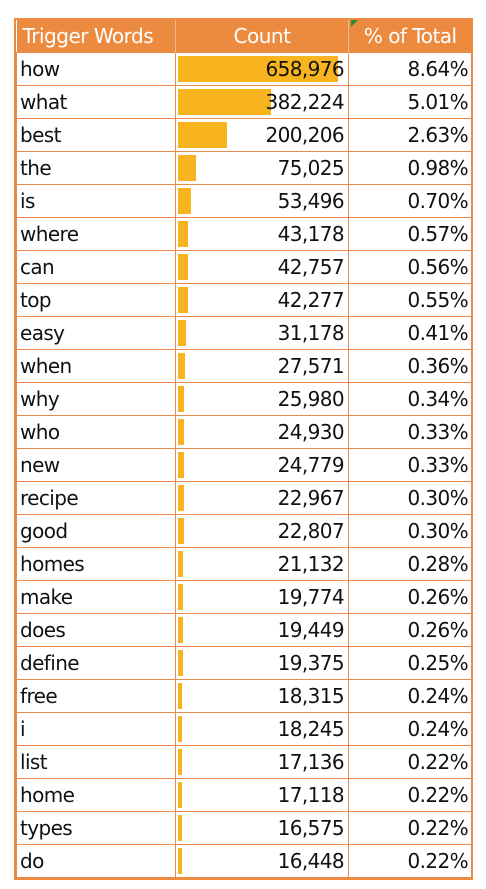  I want to click on cell-count: 42,757, so click(262, 267).